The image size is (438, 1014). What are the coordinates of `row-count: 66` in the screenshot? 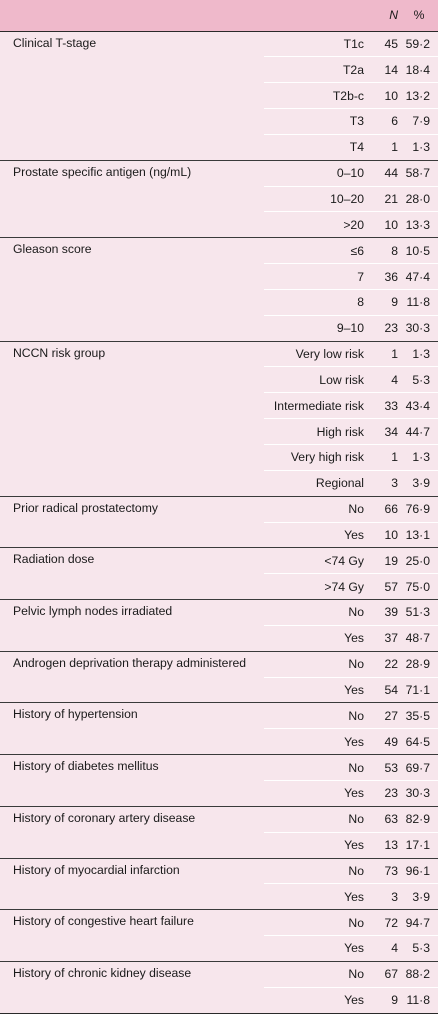 It's located at (387, 509).